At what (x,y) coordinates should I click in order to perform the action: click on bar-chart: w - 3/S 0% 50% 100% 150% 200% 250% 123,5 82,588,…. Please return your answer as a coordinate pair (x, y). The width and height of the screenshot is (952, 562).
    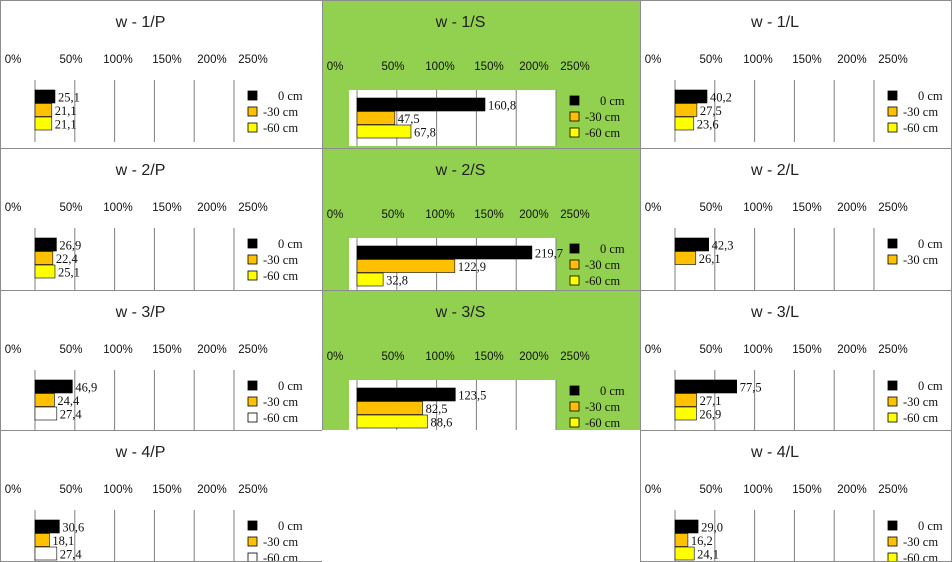
    Looking at the image, I should click on (476, 367).